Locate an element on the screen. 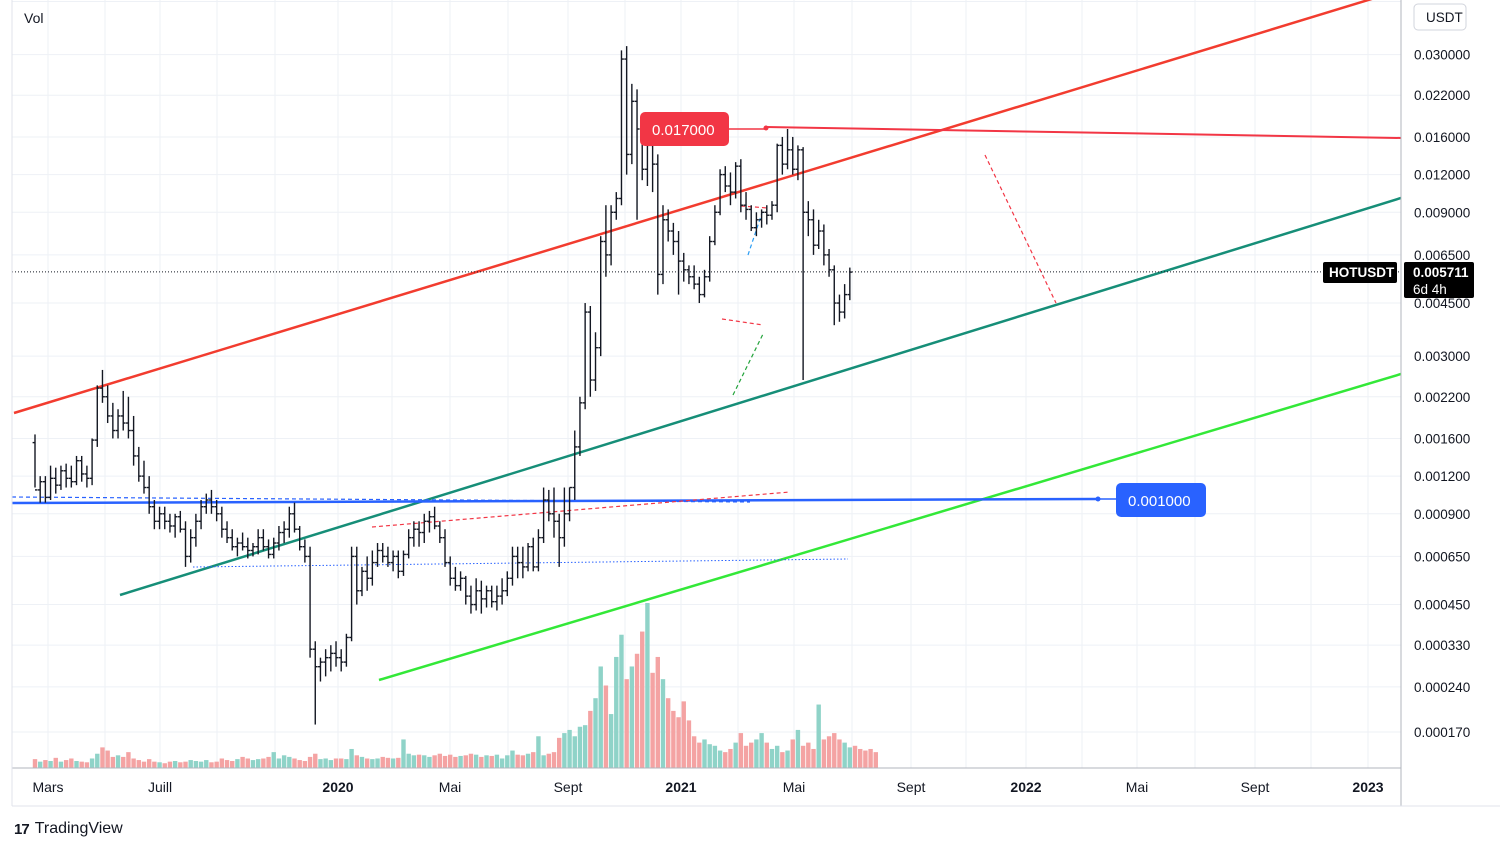 Image resolution: width=1500 pixels, height=854 pixels. candle-countdown: 6d 4h is located at coordinates (1430, 289).